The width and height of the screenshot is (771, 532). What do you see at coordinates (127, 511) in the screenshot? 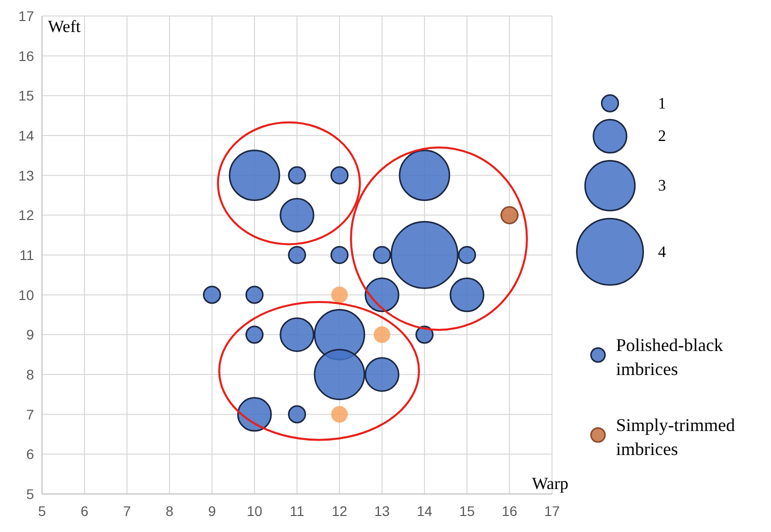
I see `x-tick-label: 7` at bounding box center [127, 511].